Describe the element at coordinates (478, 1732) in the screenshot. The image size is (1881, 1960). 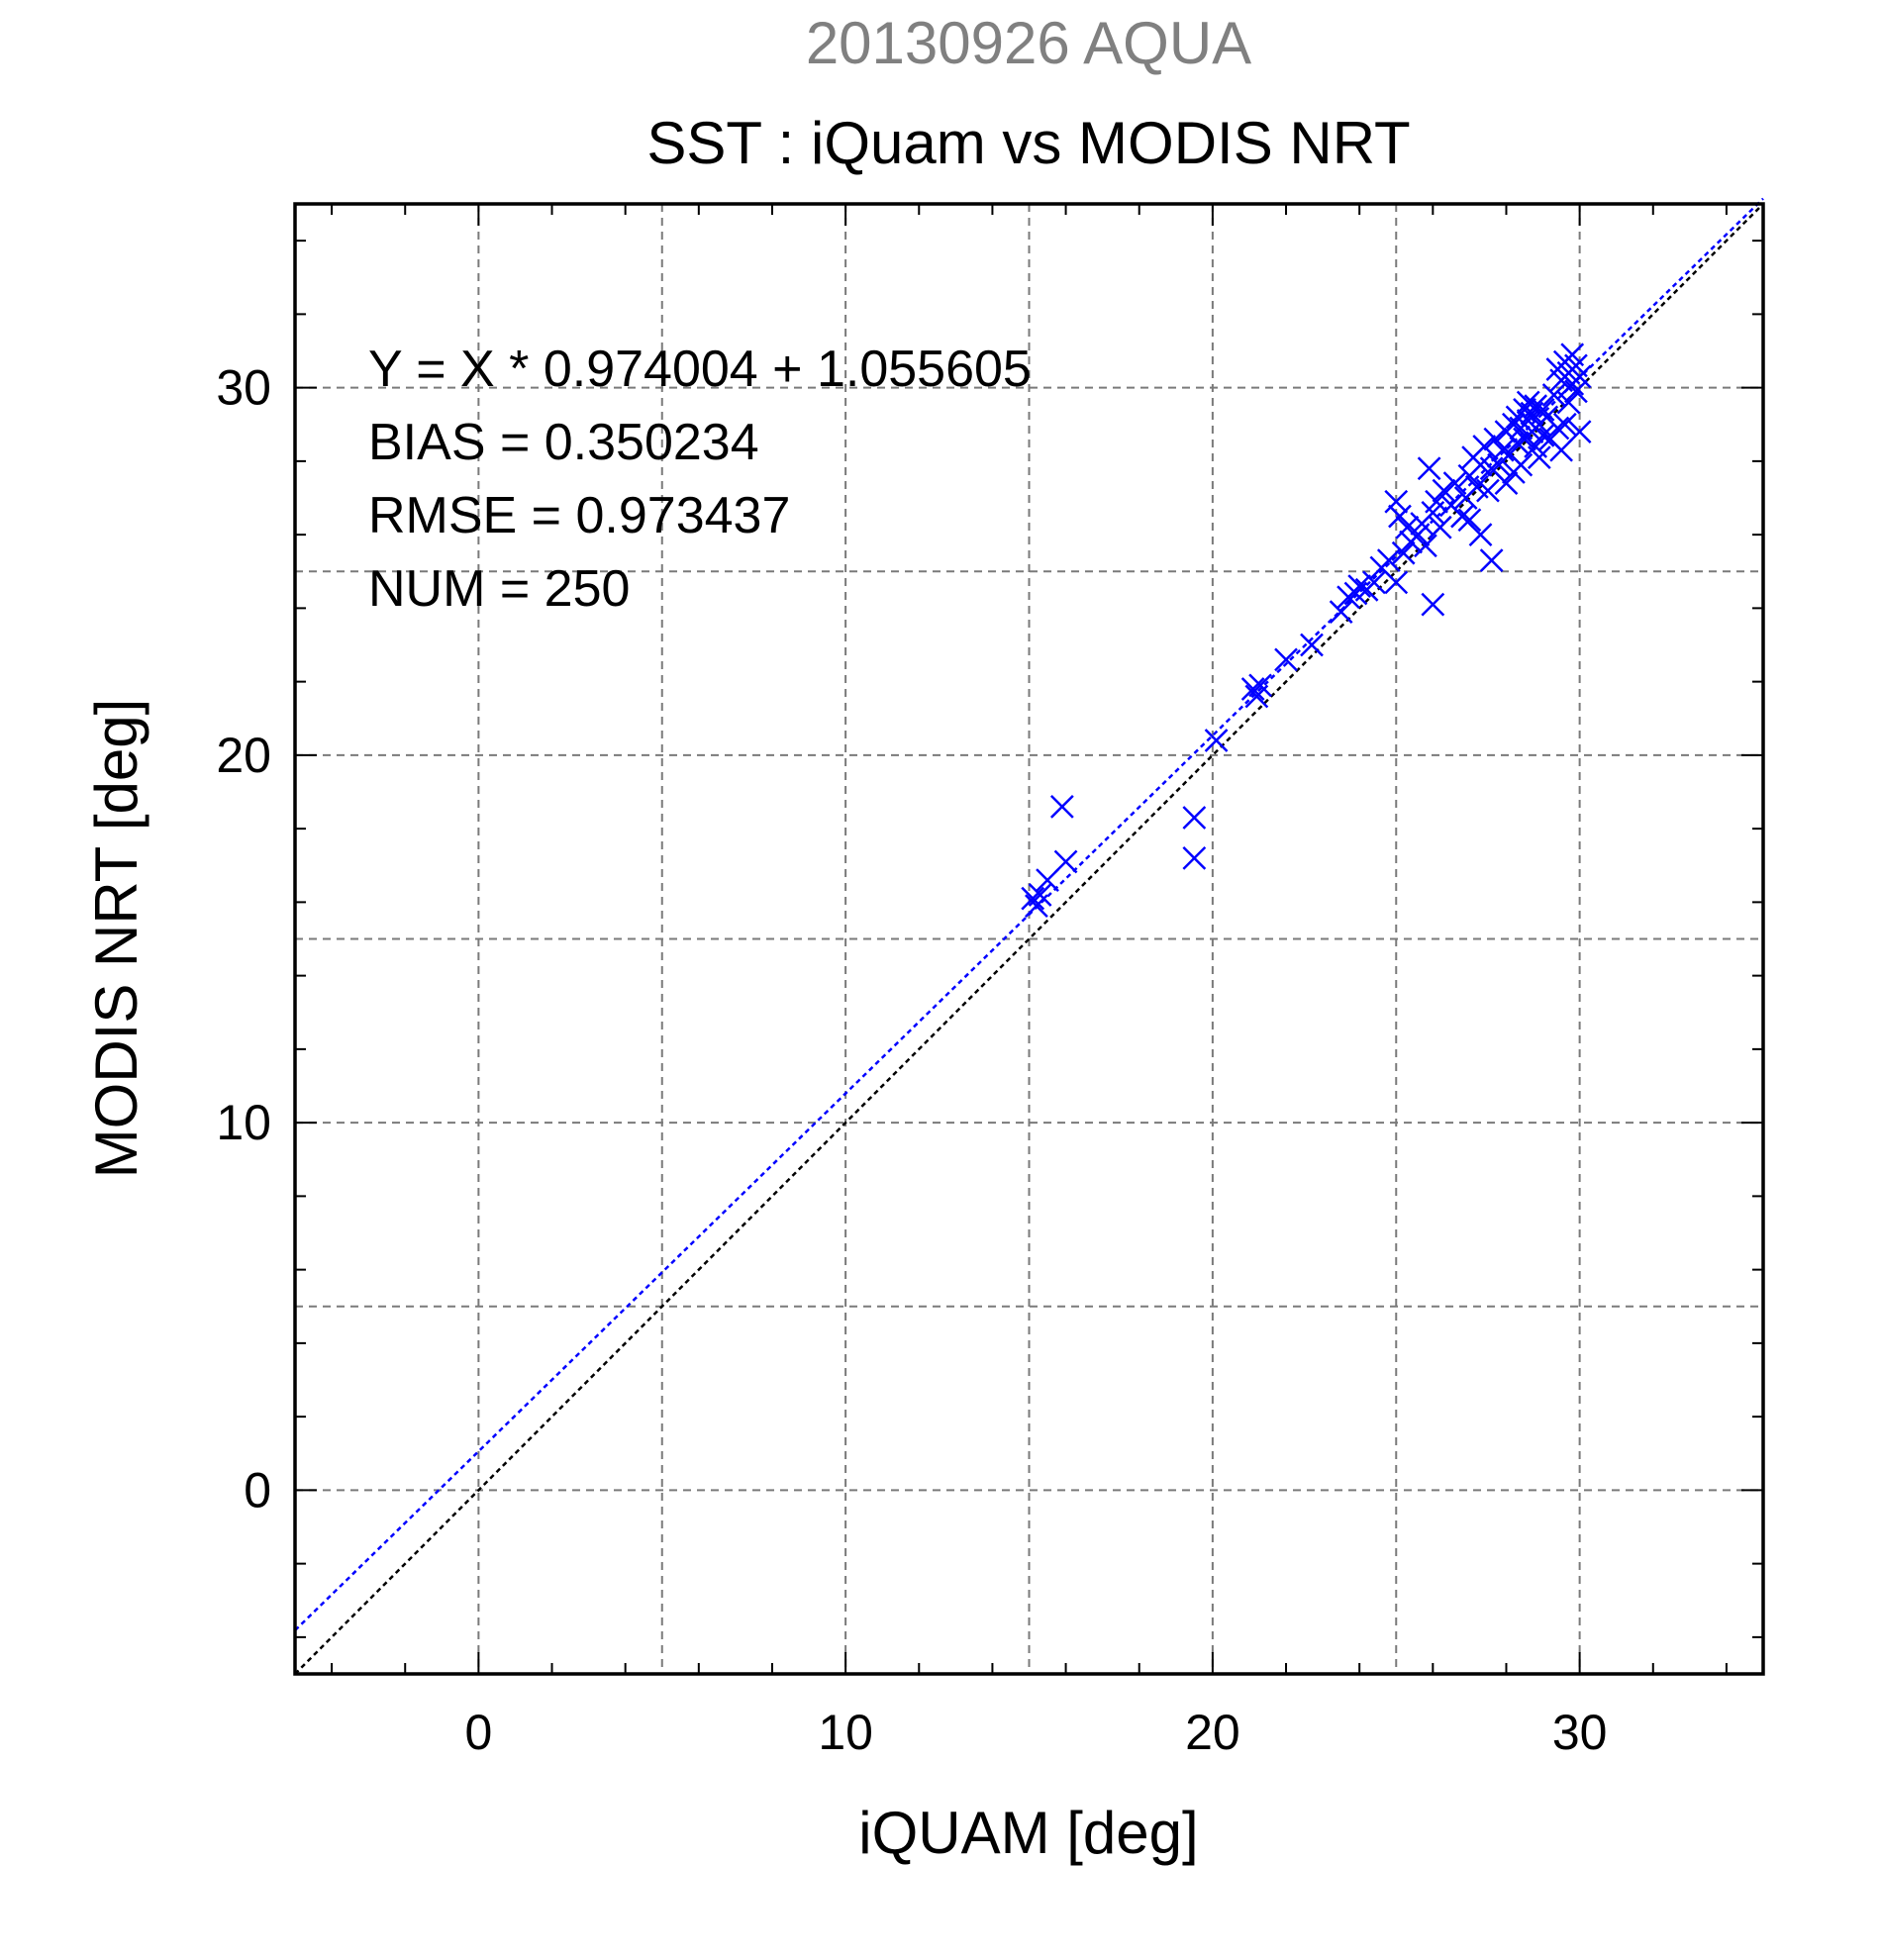
I see `x-tick-label: 0` at that location.